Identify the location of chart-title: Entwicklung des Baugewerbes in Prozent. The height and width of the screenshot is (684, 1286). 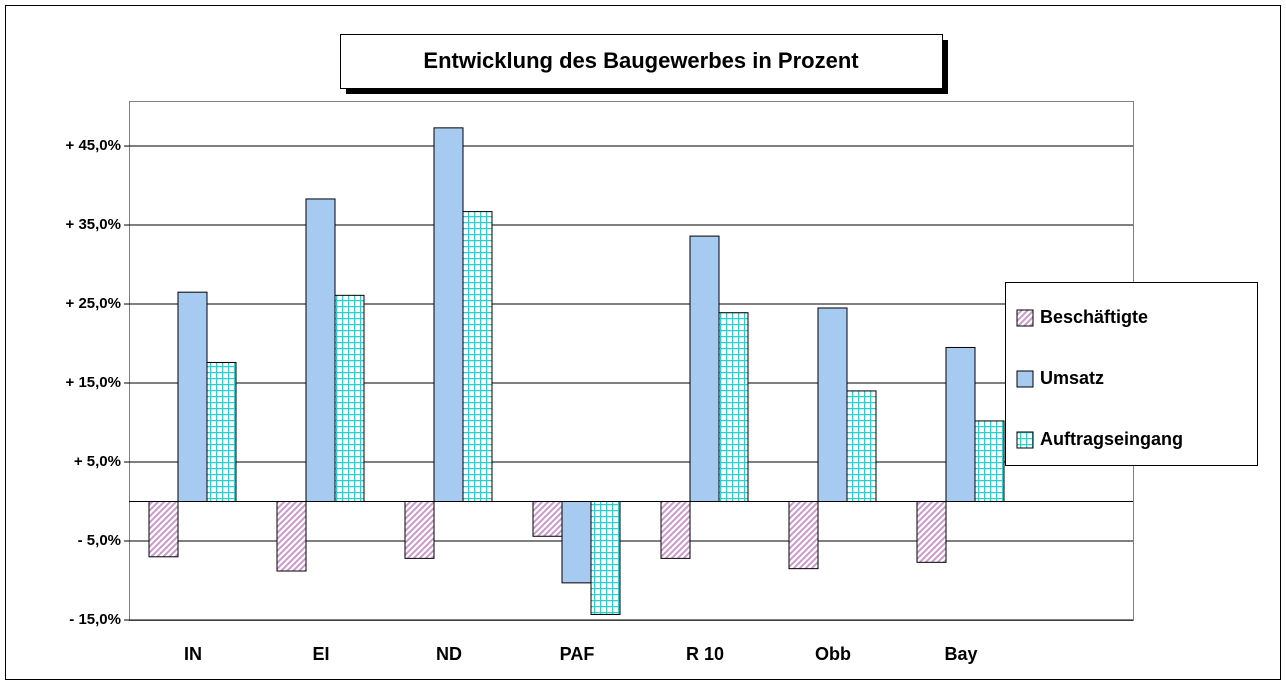
(641, 60).